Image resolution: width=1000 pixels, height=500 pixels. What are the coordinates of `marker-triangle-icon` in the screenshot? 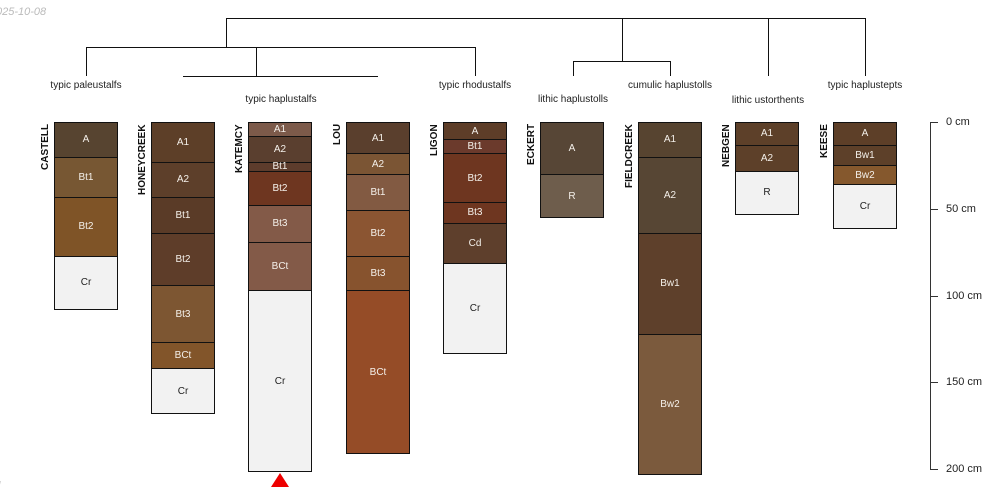 It's located at (280, 480).